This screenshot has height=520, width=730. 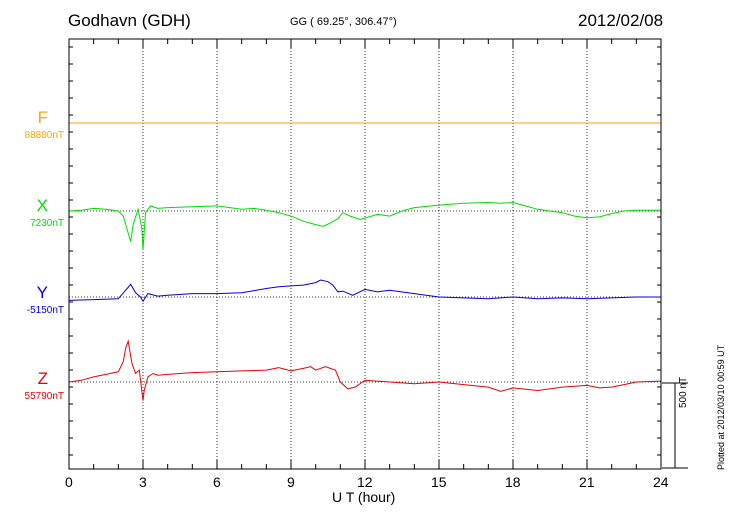 I want to click on channel-value-y: -5150nT, so click(x=45, y=310).